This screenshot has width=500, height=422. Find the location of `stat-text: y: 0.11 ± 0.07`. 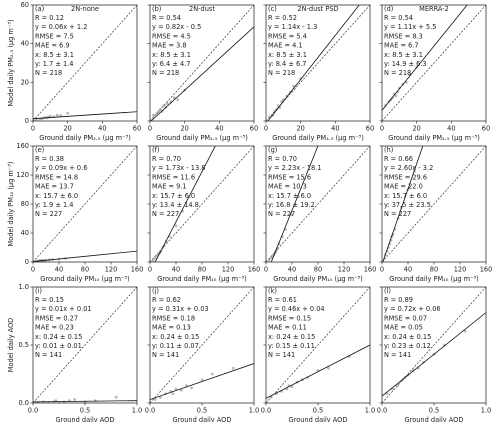

stat-text: y: 0.11 ± 0.07 is located at coordinates (175, 346).